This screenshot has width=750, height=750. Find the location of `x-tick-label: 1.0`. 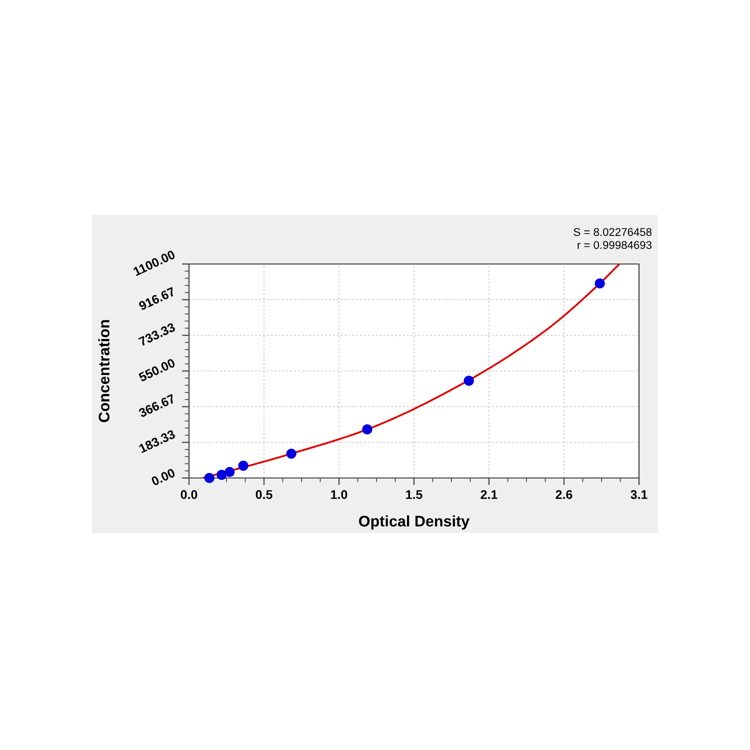

x-tick-label: 1.0 is located at coordinates (339, 494).